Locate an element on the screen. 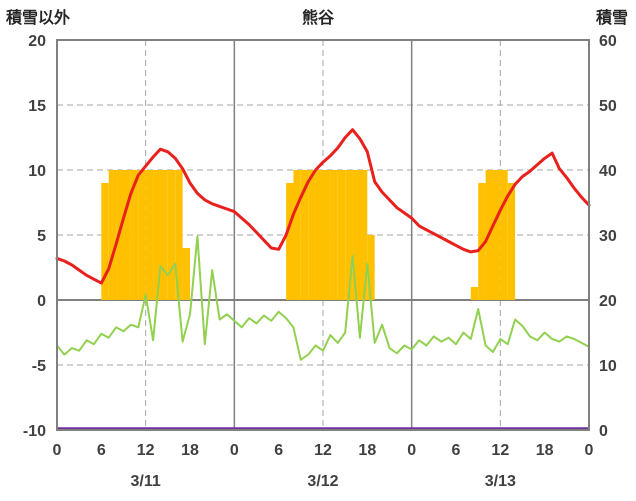 The width and height of the screenshot is (636, 501). date-label: 3/11 is located at coordinates (146, 481).